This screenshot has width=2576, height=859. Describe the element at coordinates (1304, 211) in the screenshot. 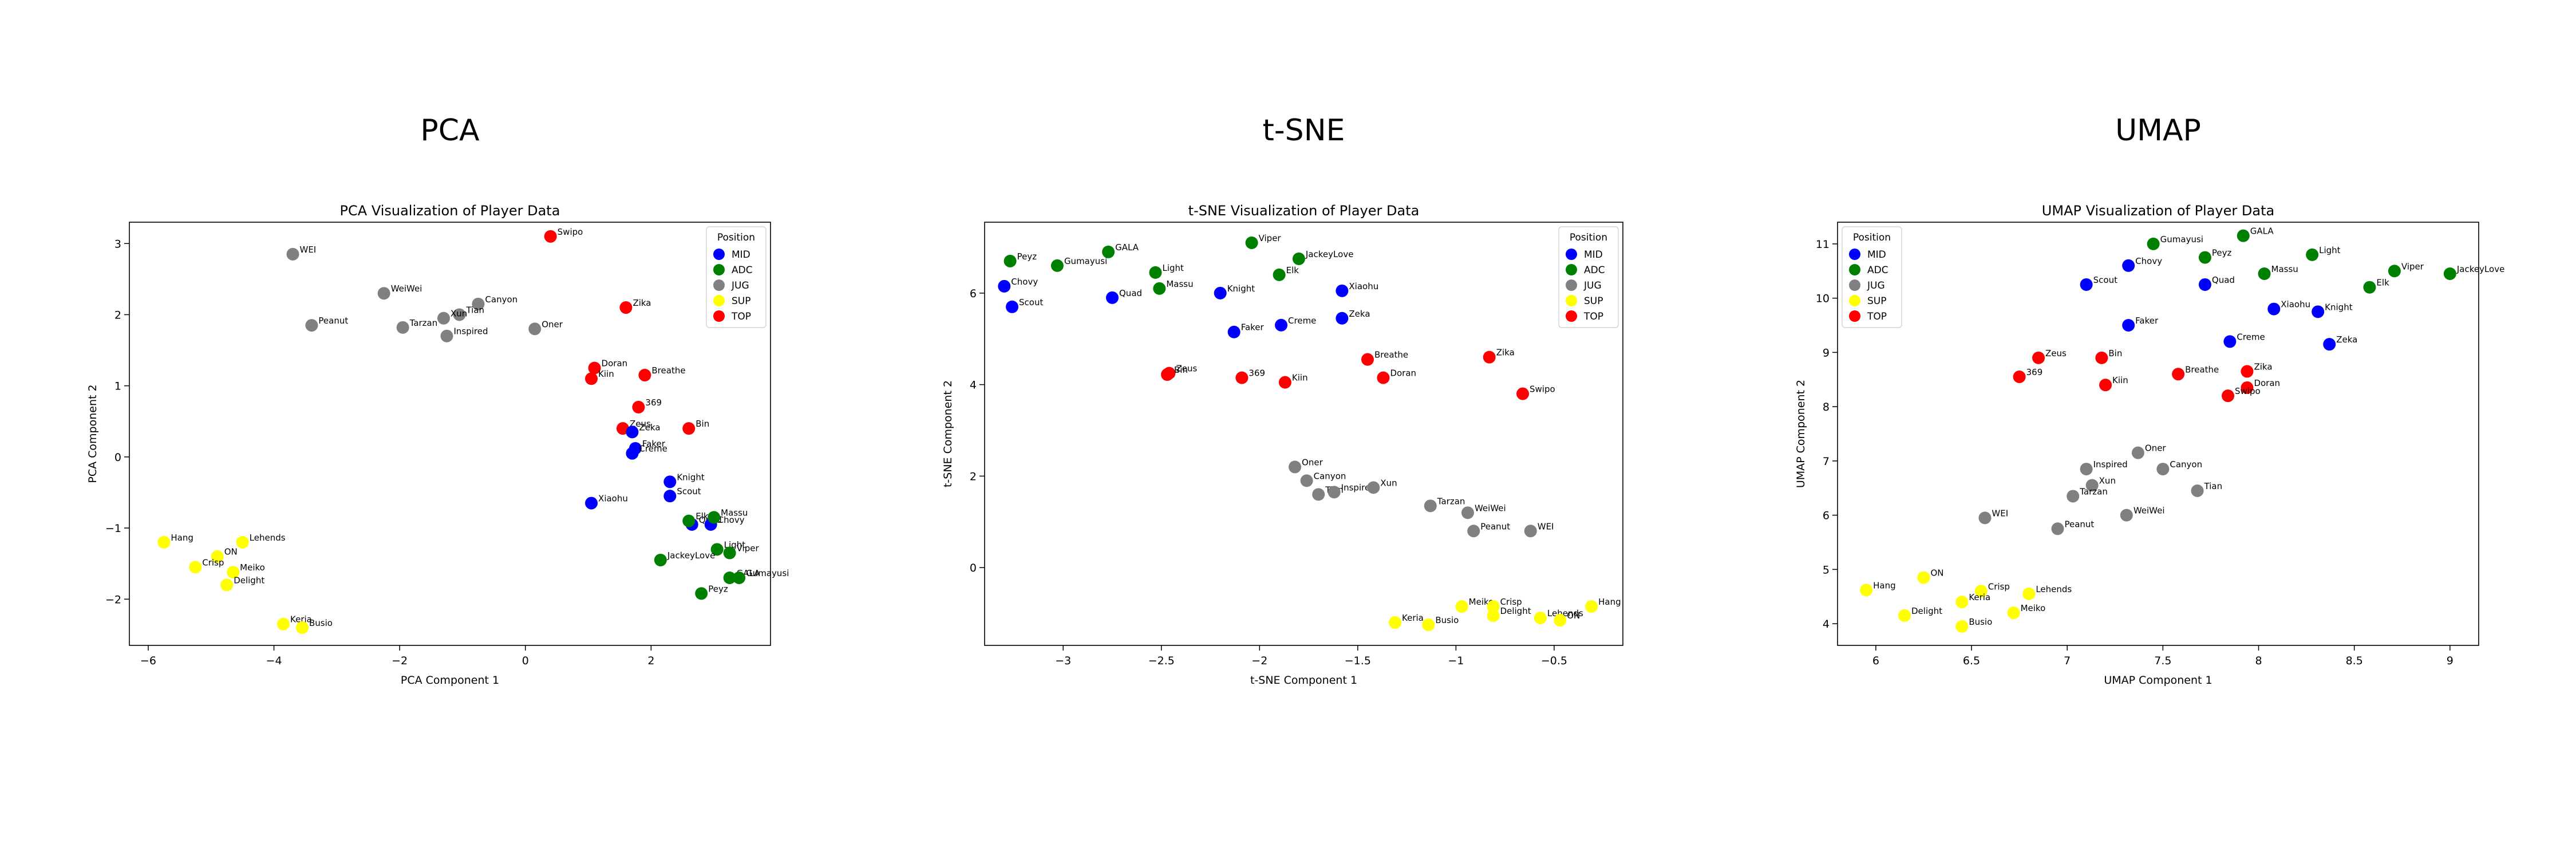

I see `chart-title: t-SNE Visualization of Player Data` at that location.